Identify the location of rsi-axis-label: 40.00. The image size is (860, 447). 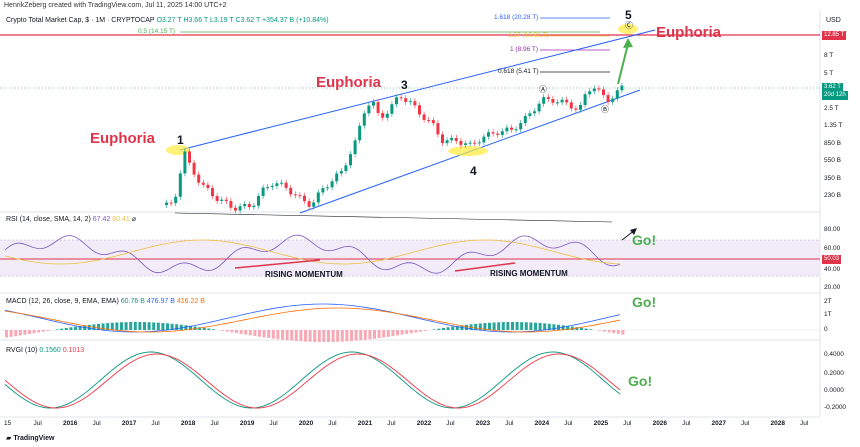
(832, 269).